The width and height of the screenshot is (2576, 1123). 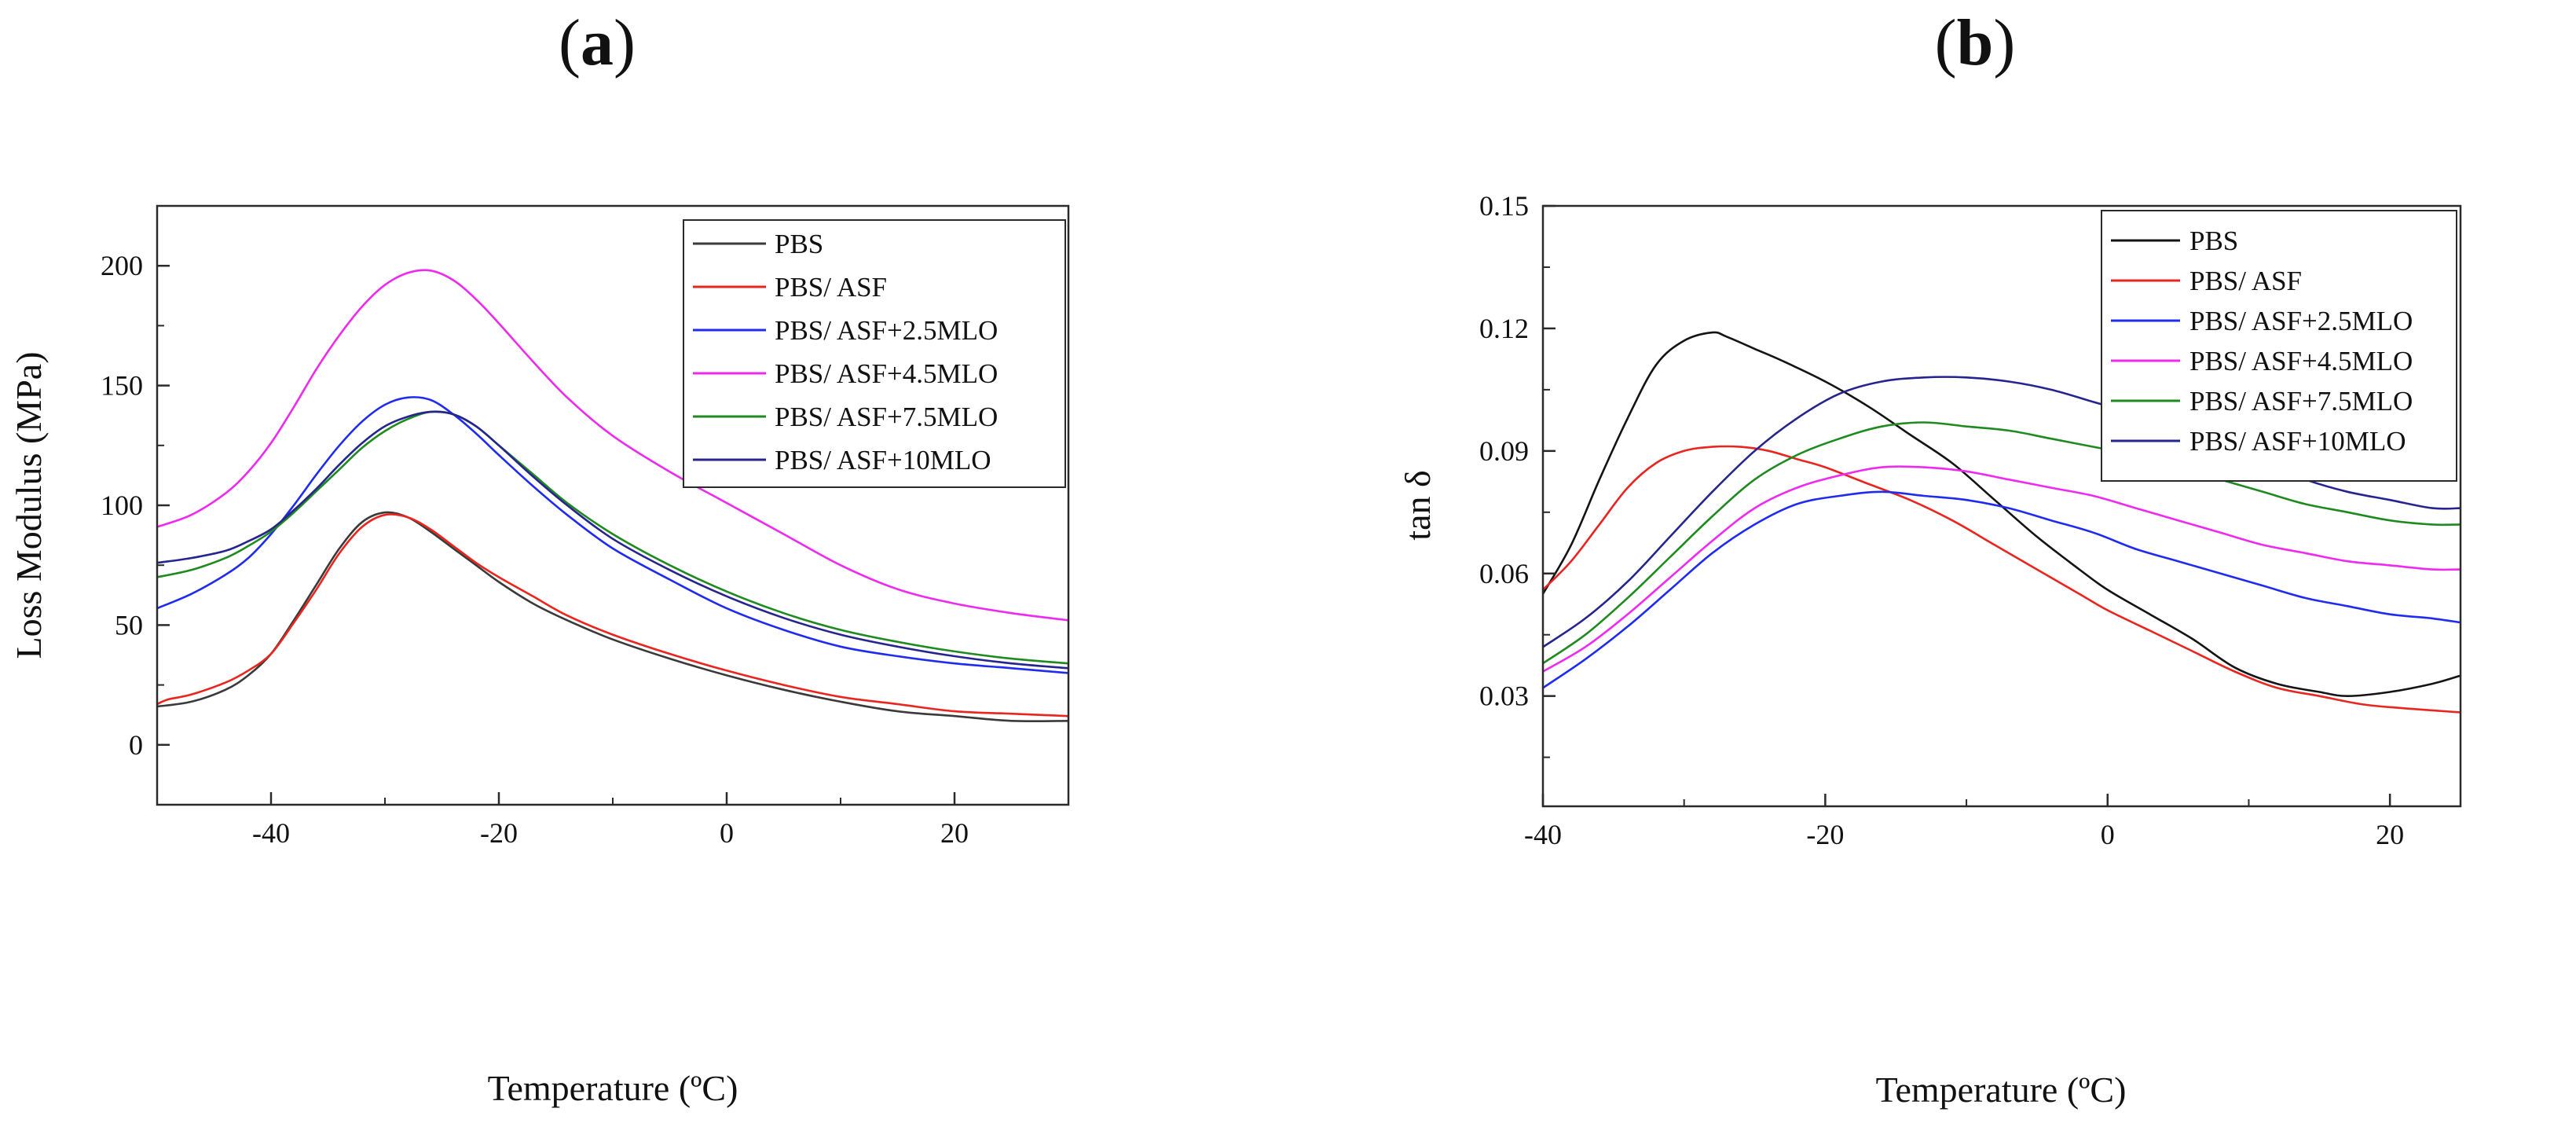 What do you see at coordinates (122, 265) in the screenshot?
I see `chart-a-y-tick-label: 200` at bounding box center [122, 265].